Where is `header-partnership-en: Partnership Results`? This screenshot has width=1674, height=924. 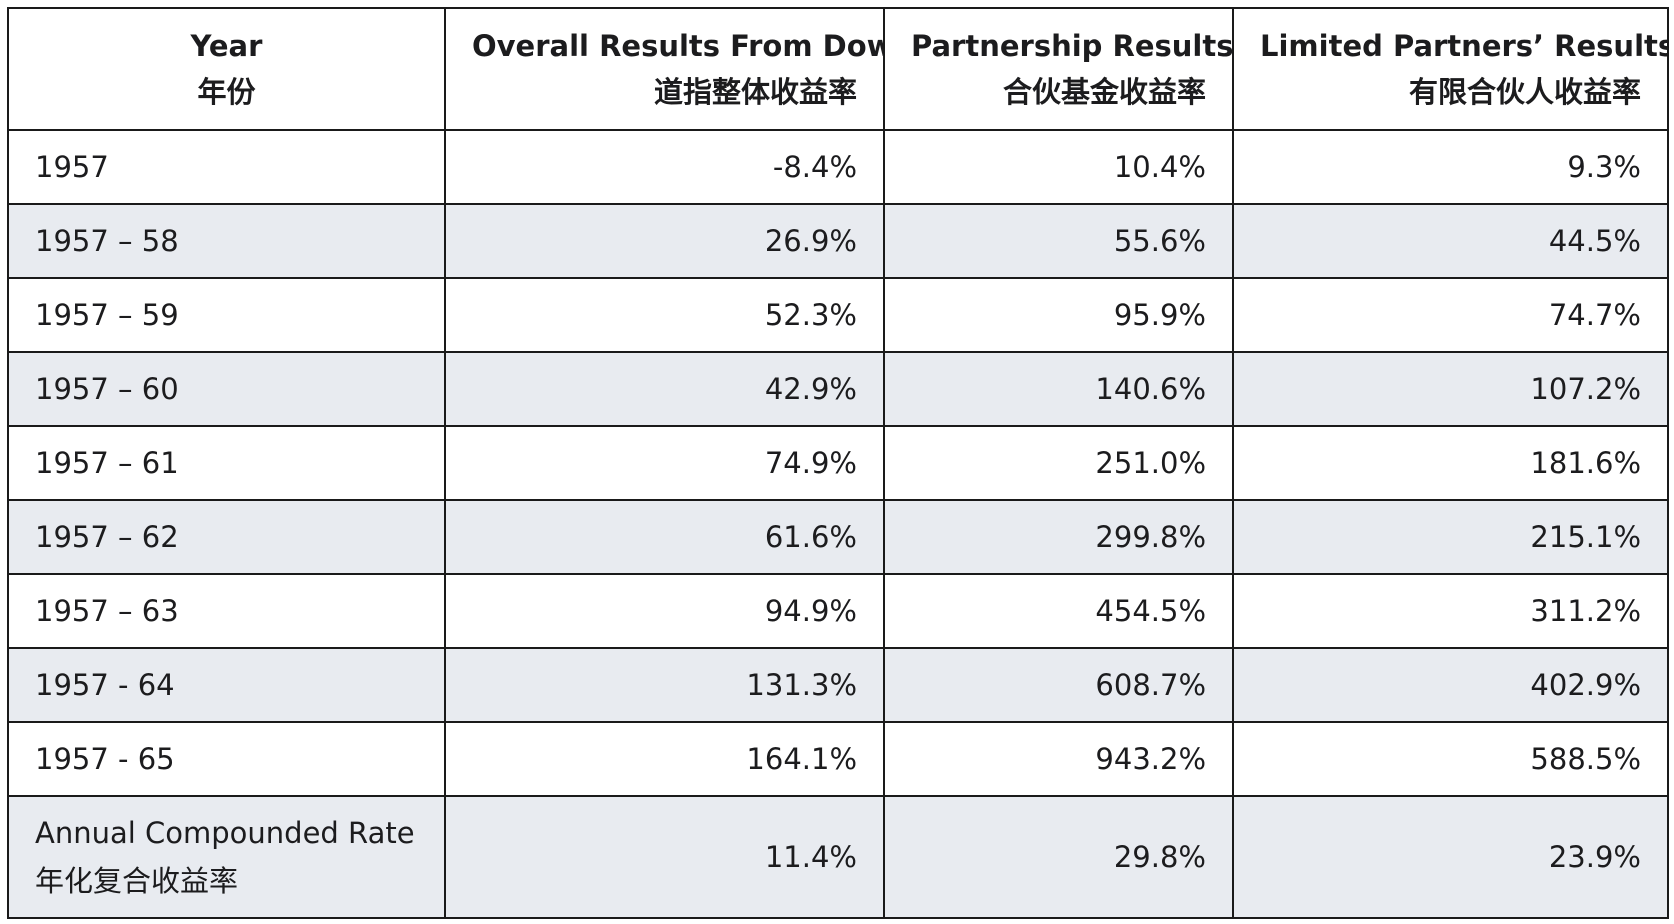
header-partnership-en: Partnership Results is located at coordinates (1072, 46).